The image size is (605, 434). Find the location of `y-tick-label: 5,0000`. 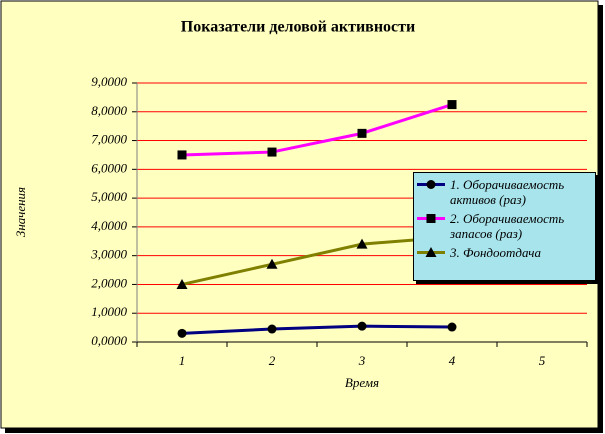

y-tick-label: 5,0000 is located at coordinates (109, 196).